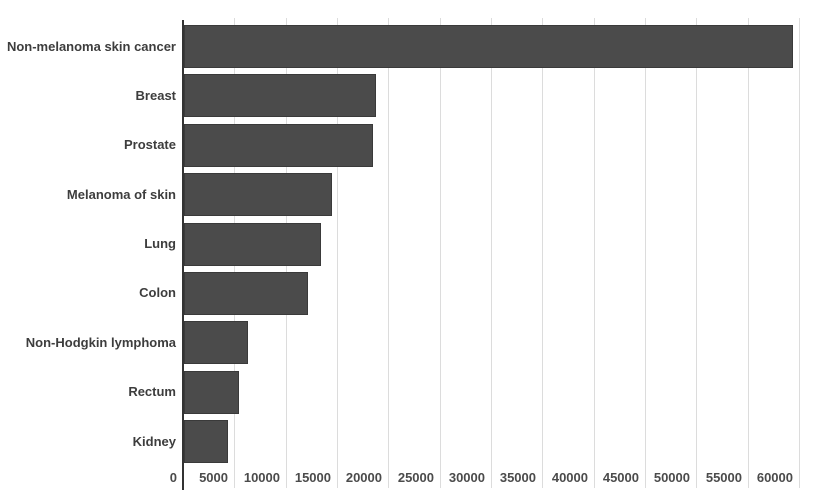 The height and width of the screenshot is (501, 820). I want to click on x-tick-label: 0, so click(173, 477).